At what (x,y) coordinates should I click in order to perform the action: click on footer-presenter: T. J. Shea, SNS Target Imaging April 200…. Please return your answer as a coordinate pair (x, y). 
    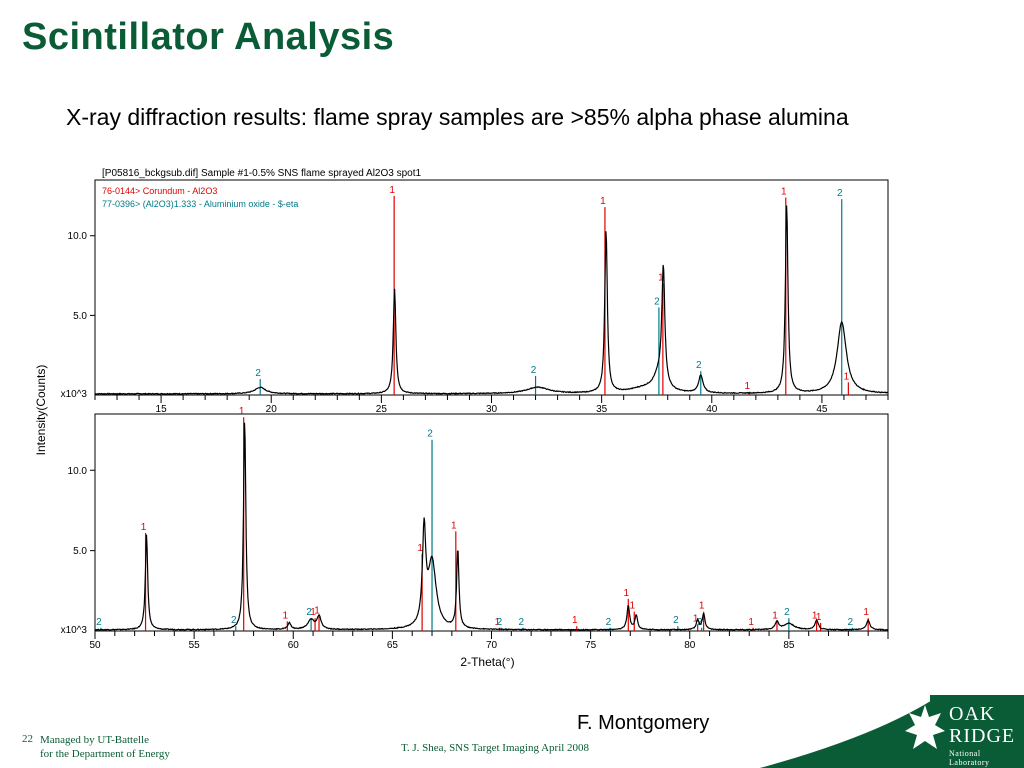
    Looking at the image, I should click on (495, 748).